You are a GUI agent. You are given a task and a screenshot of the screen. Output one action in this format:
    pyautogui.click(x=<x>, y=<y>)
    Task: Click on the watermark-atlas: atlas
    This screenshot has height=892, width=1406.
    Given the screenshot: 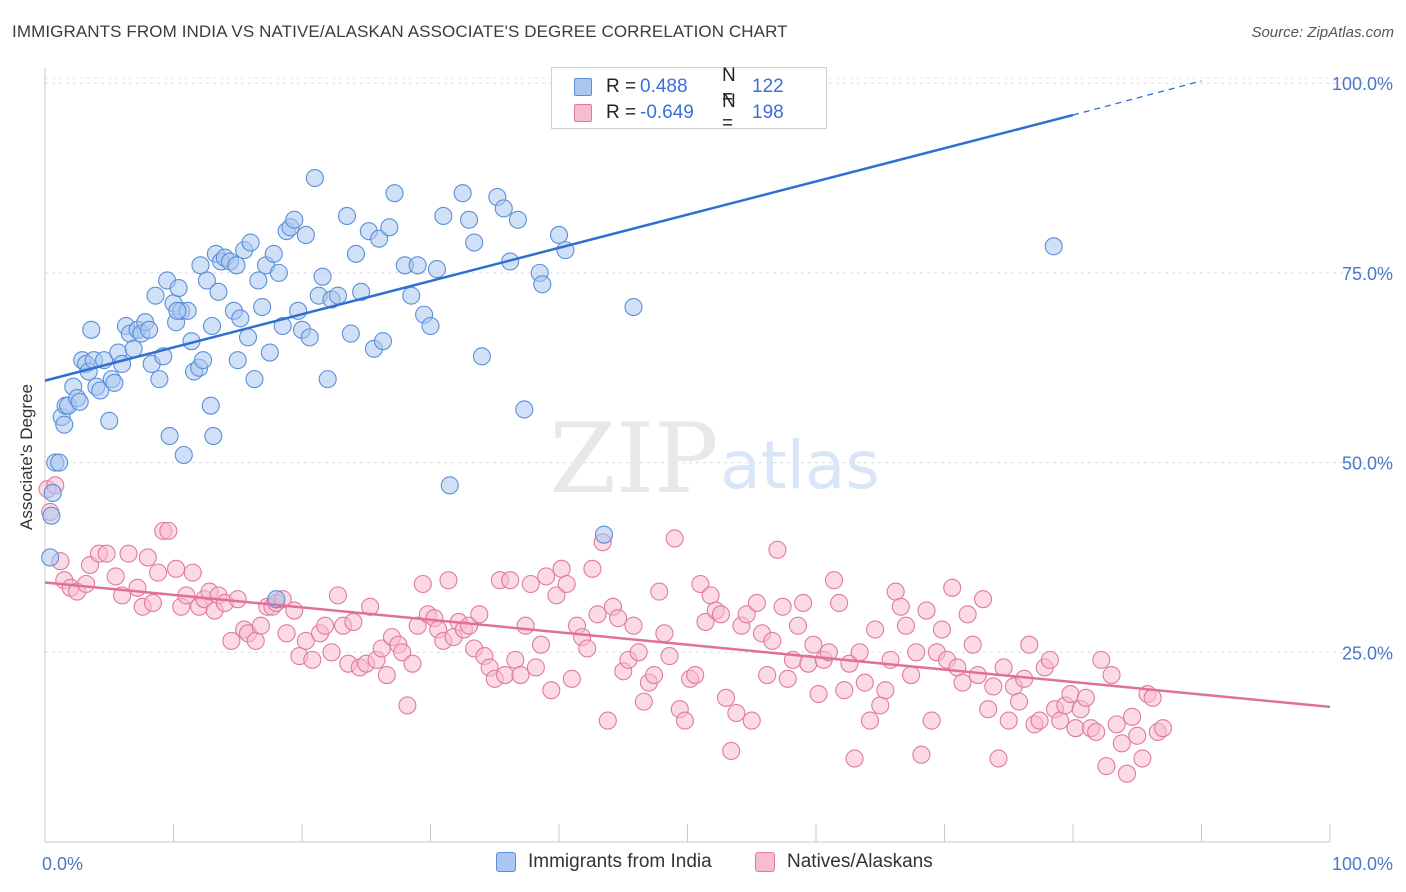 What is the action you would take?
    pyautogui.click(x=800, y=465)
    